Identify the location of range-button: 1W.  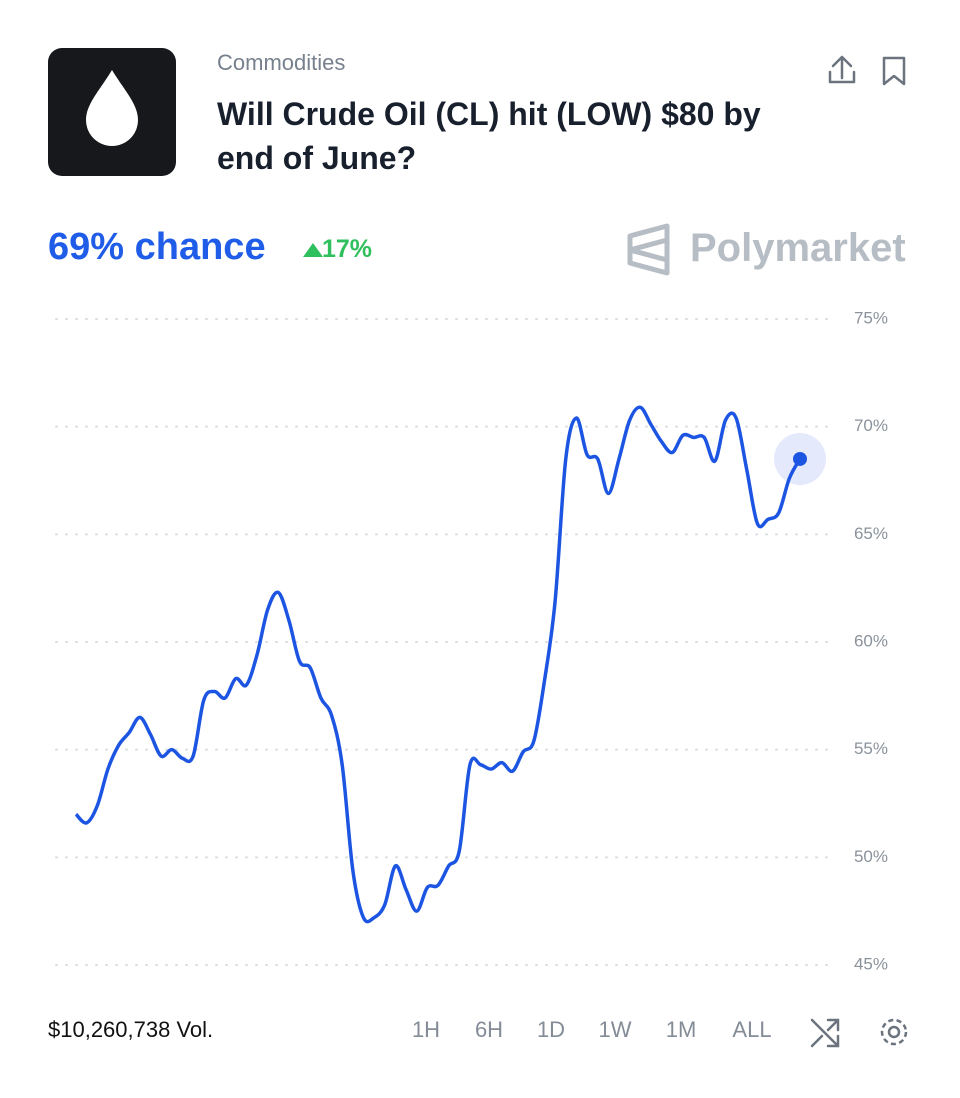
(615, 1029).